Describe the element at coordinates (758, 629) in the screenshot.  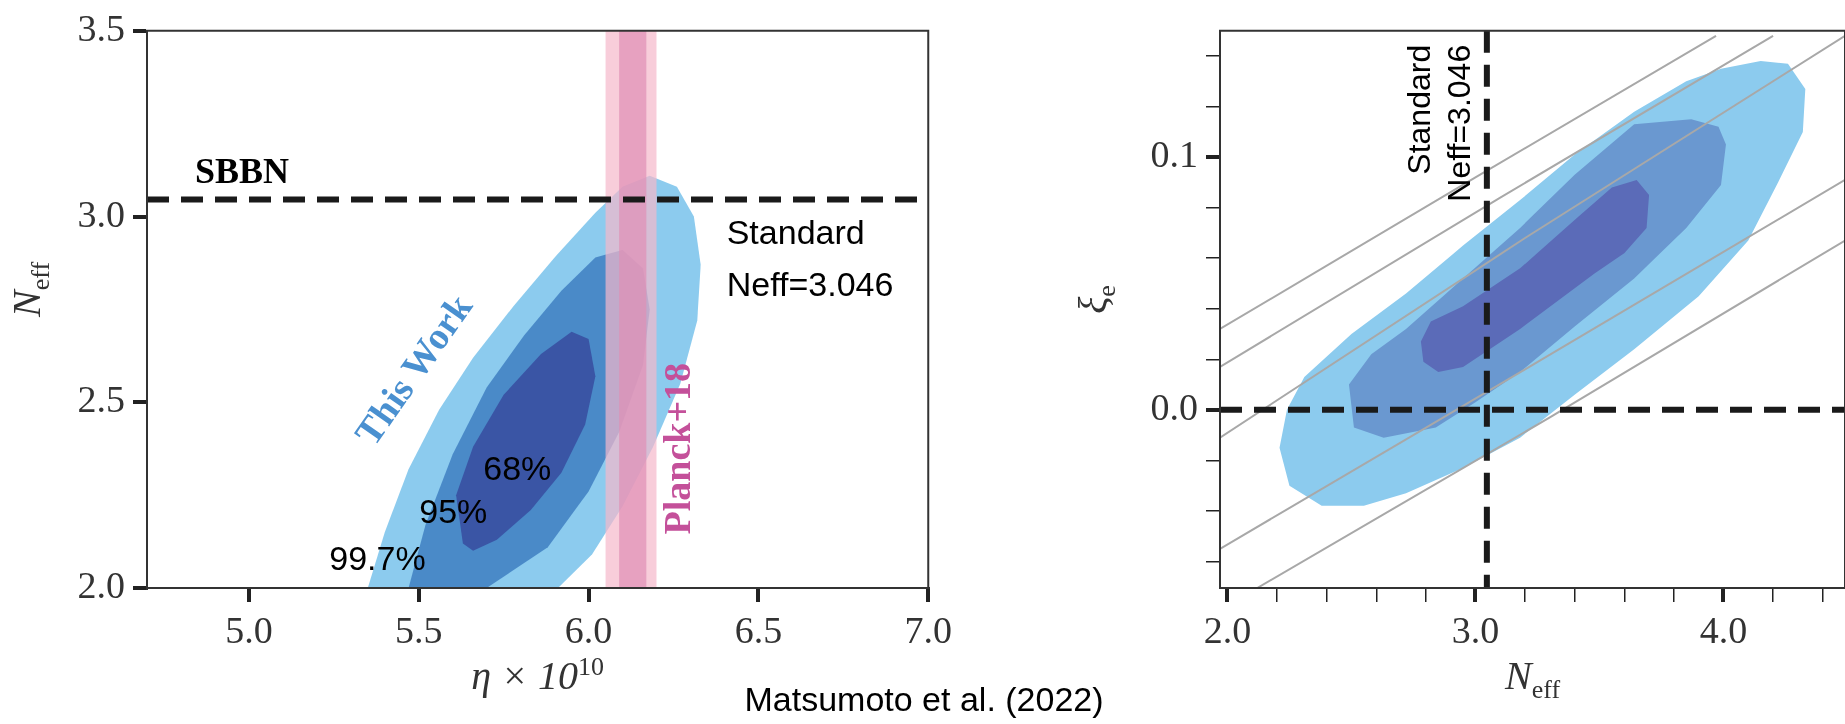
I see `x-tick-label: 6.5` at that location.